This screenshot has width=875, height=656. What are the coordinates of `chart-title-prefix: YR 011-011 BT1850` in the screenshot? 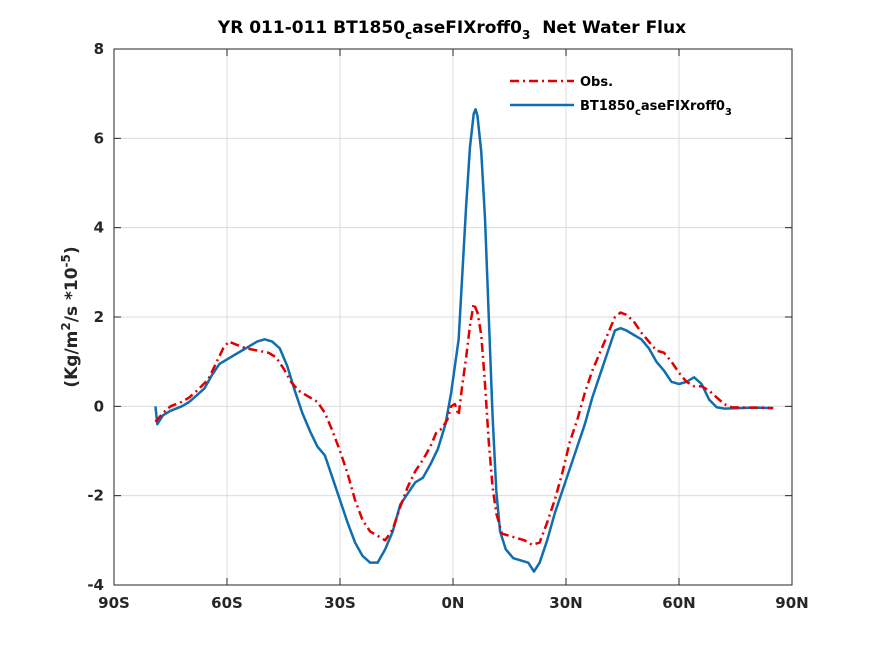 It's located at (311, 28).